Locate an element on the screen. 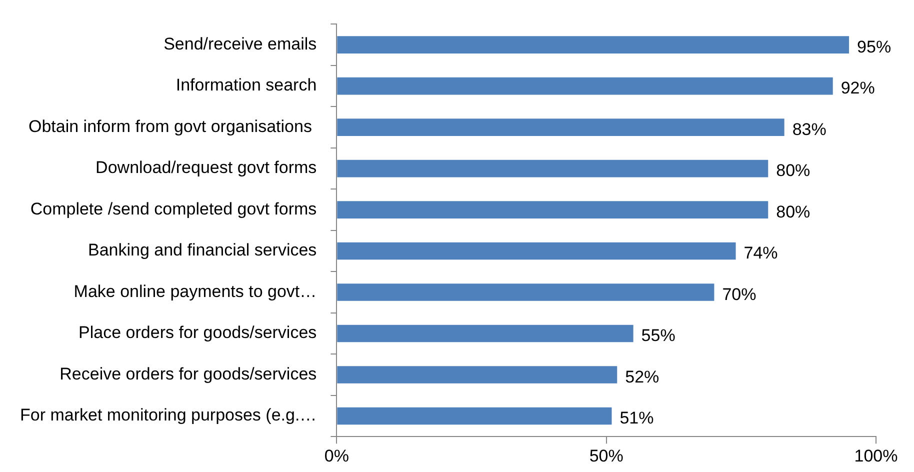 The width and height of the screenshot is (914, 472). y-tick-label: Receive orders for goods/services is located at coordinates (188, 374).